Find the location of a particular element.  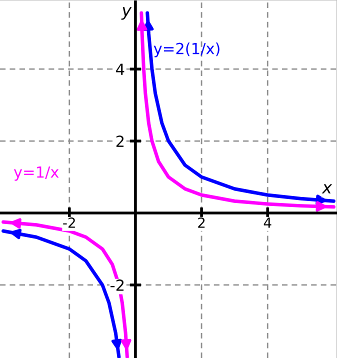

annotation: y=2(1/x) is located at coordinates (187, 50).